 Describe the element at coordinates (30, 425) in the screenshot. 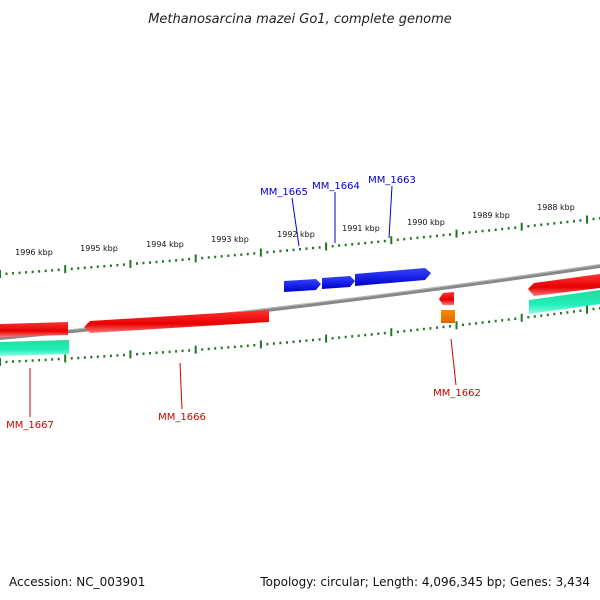

I see `gene-label-mm-1667: MM_1667` at that location.